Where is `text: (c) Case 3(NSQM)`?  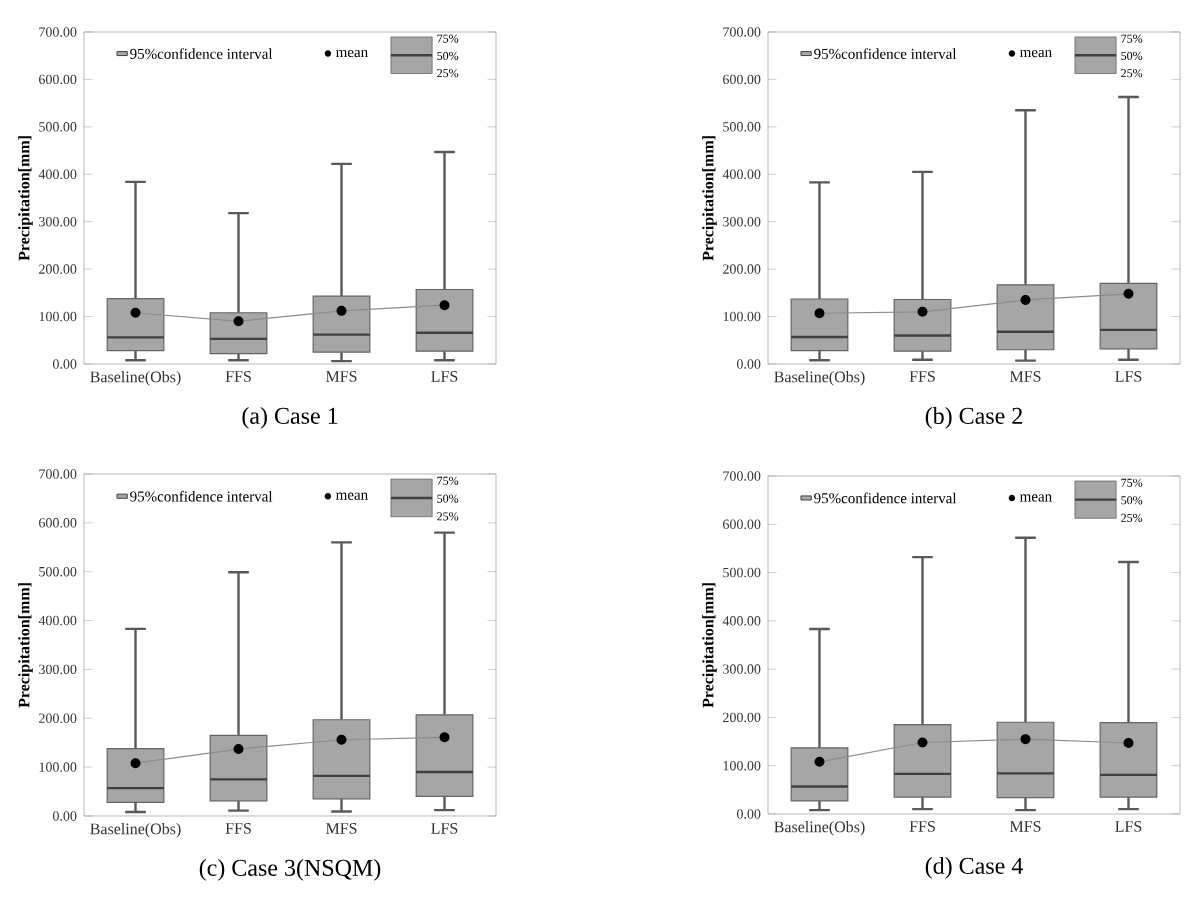
text: (c) Case 3(NSQM) is located at coordinates (290, 870).